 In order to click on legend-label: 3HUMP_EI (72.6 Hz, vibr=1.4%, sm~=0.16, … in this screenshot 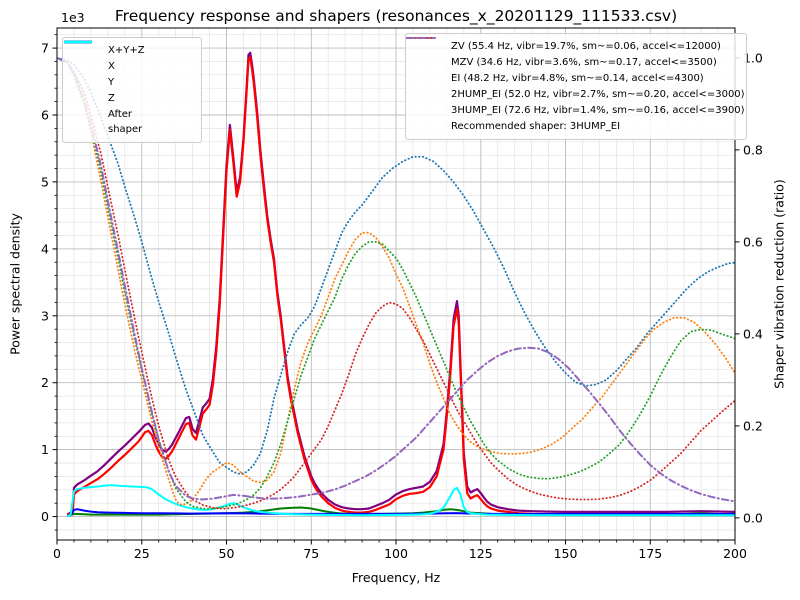, I will do `click(598, 110)`.